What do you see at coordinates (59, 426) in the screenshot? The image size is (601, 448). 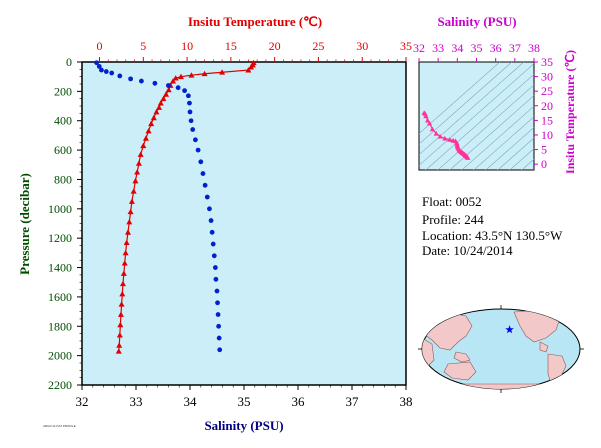 I see `footer-caption: ARGO FLOAT PROFILE` at bounding box center [59, 426].